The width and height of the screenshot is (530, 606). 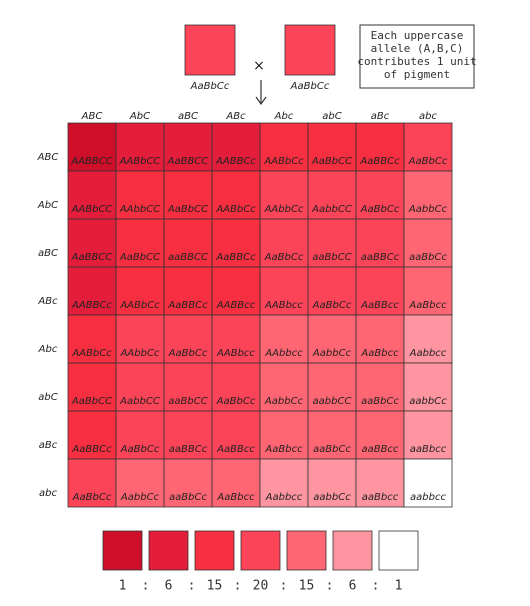 What do you see at coordinates (380, 497) in the screenshot?
I see `cell-genotype: aaBbcc` at bounding box center [380, 497].